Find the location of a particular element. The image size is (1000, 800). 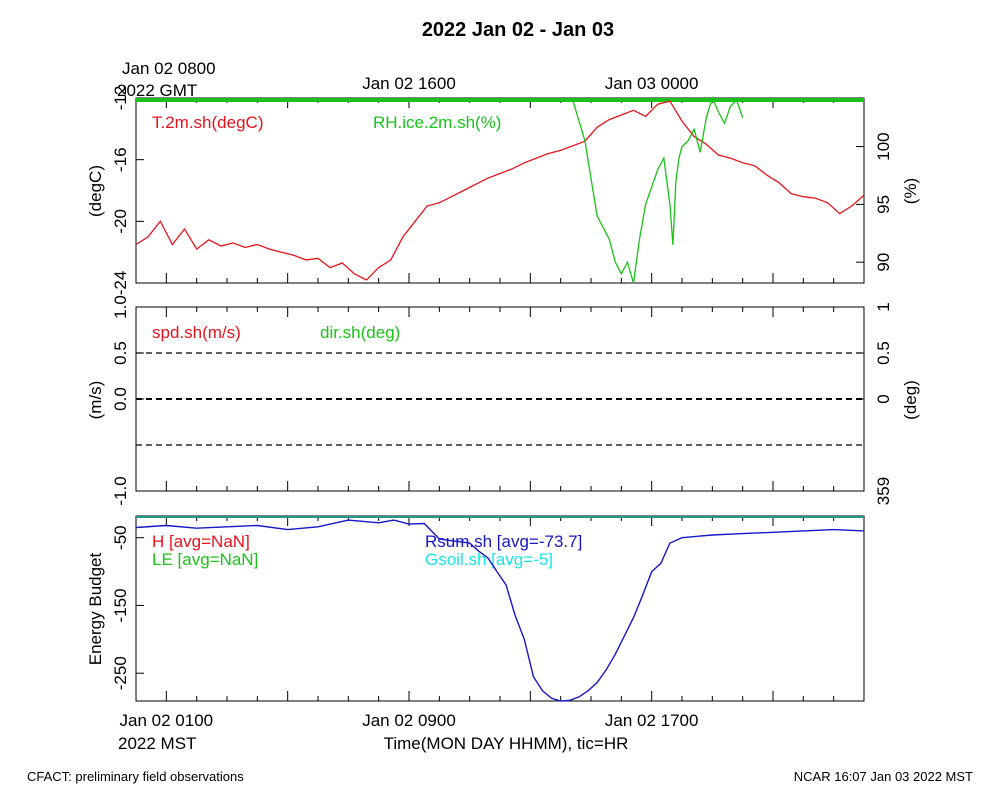

bottom-axis-tick-label: Jan 02 0900 is located at coordinates (409, 720).